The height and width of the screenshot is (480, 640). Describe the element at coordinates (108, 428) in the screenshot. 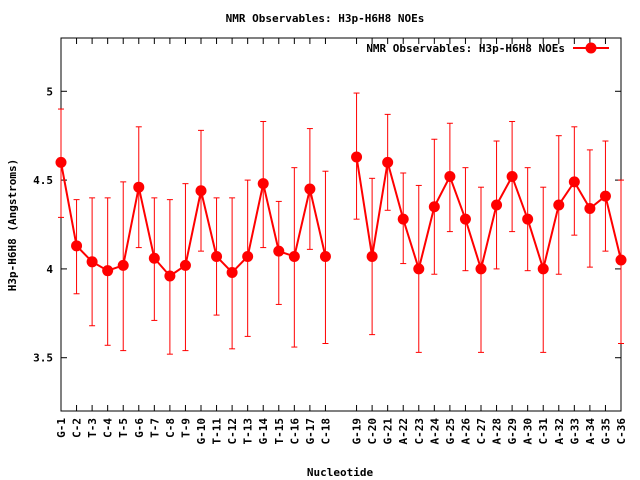

I see `x-tick-label: C-4` at that location.